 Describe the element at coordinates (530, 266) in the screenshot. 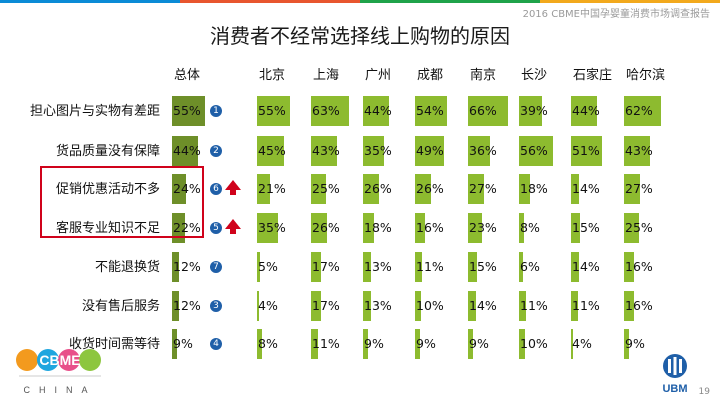

I see `data-label: 6%` at that location.